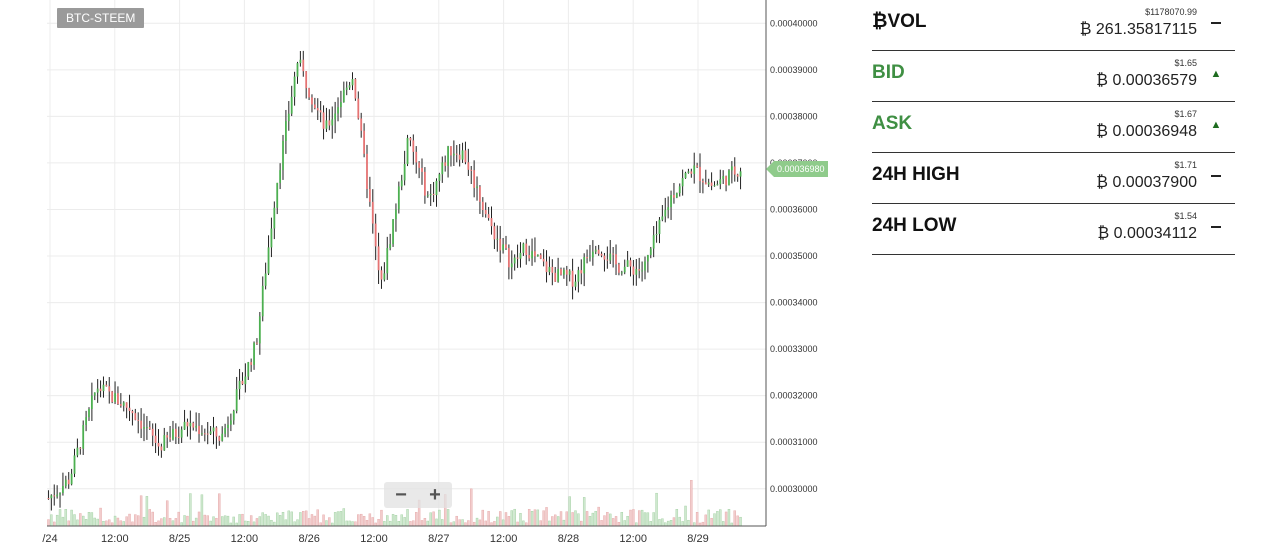  I want to click on time-tick-label: 8/28, so click(568, 539).